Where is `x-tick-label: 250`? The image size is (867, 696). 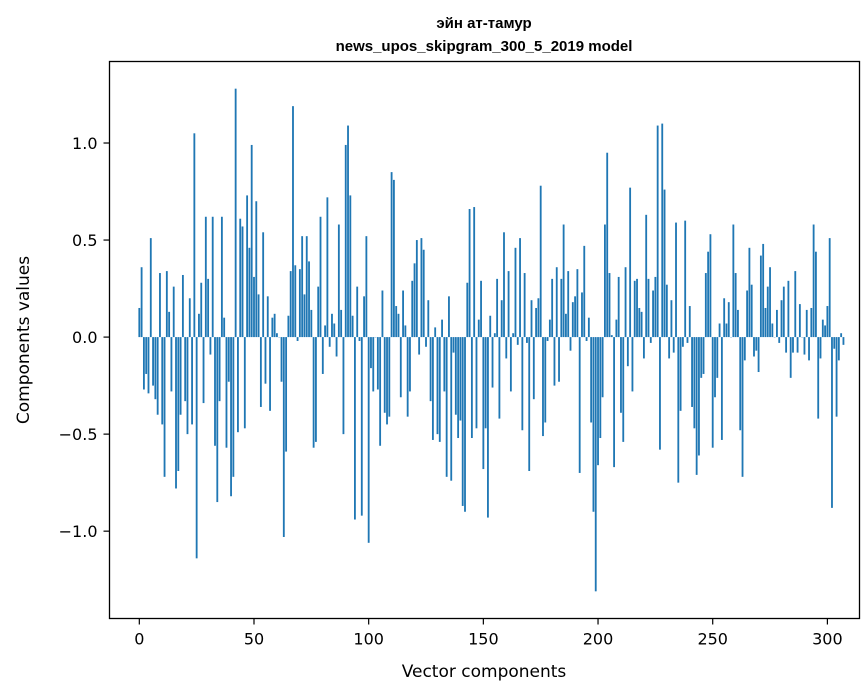
x-tick-label: 250 is located at coordinates (712, 639).